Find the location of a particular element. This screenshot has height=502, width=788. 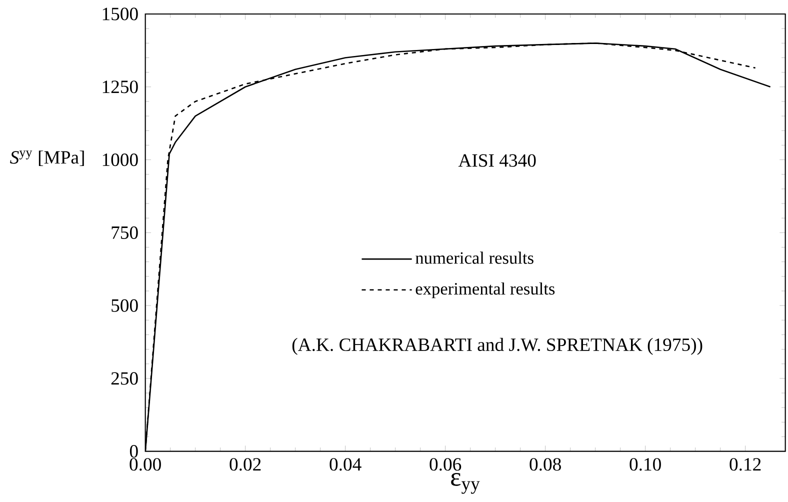

x-tick-label: 0.00 is located at coordinates (145, 464).